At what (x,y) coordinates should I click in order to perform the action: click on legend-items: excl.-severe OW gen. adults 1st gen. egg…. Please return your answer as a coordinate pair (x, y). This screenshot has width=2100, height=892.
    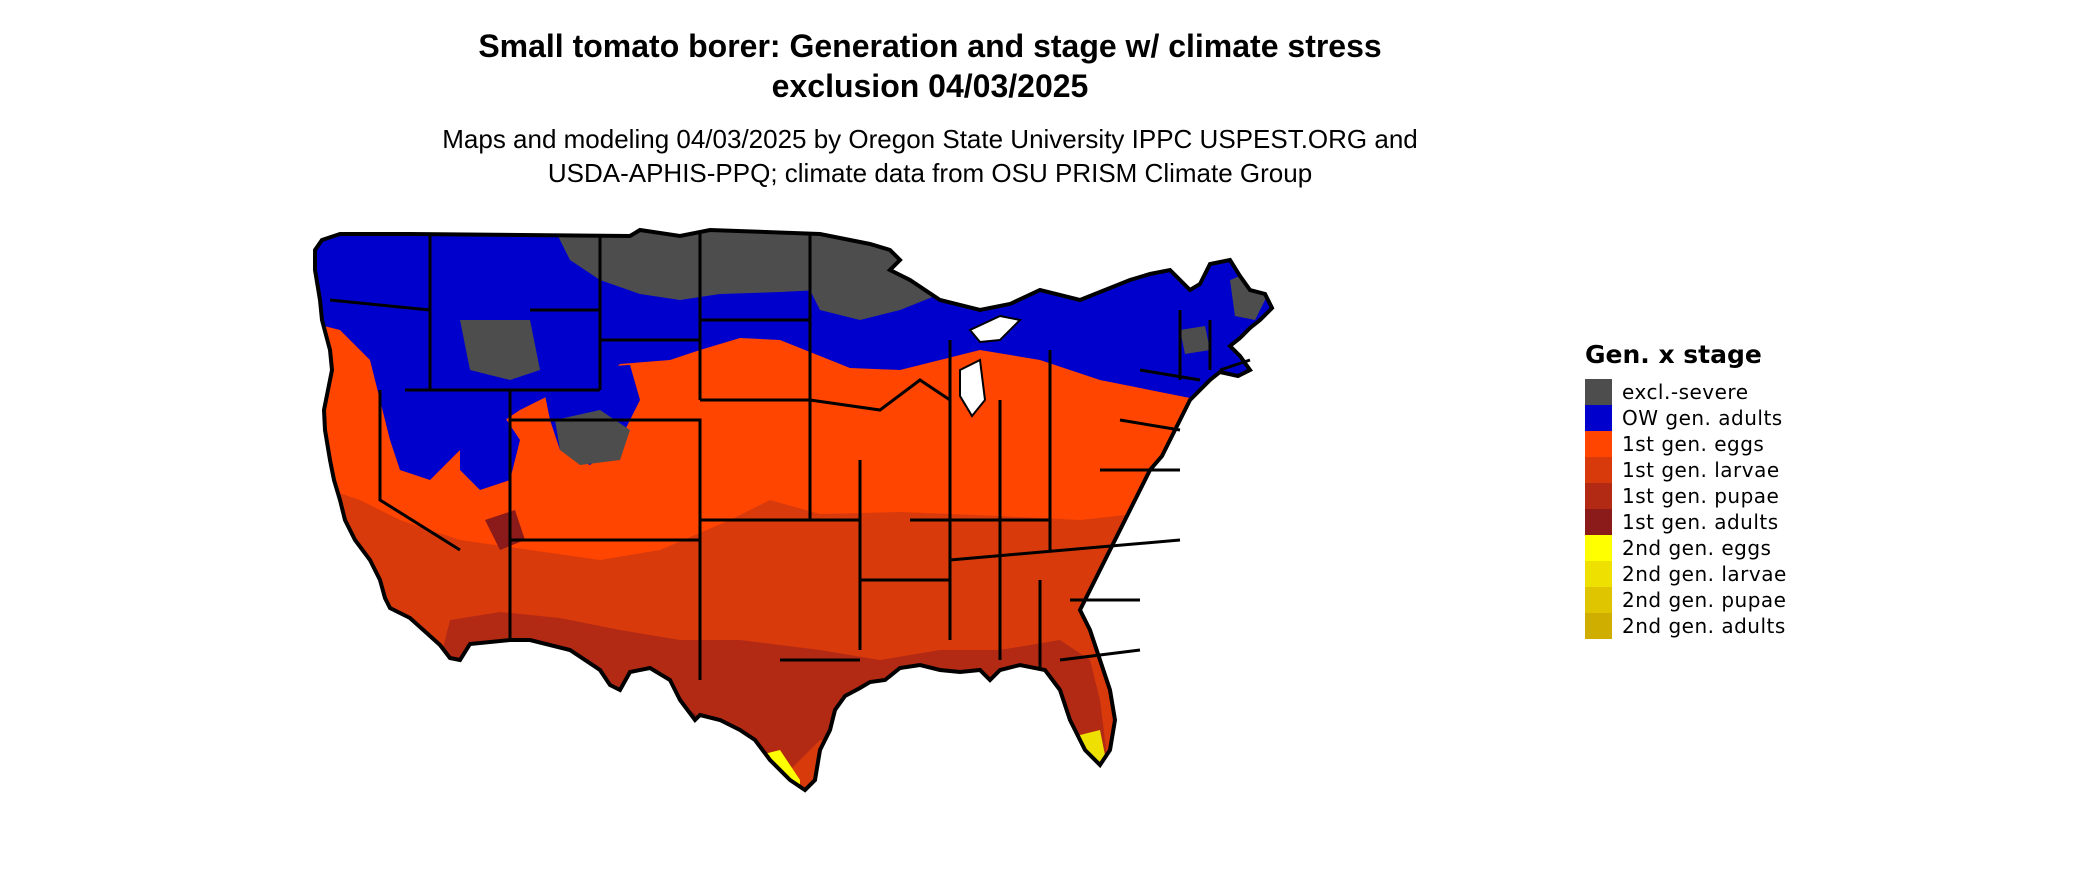
    Looking at the image, I should click on (1686, 509).